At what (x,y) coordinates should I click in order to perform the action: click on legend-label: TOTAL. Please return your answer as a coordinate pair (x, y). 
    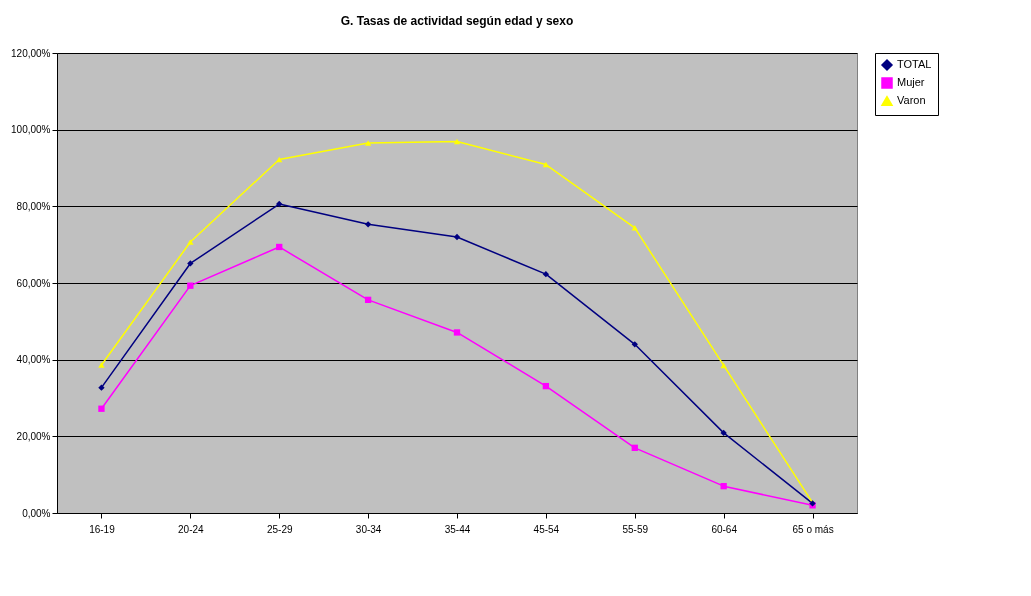
    Looking at the image, I should click on (914, 64).